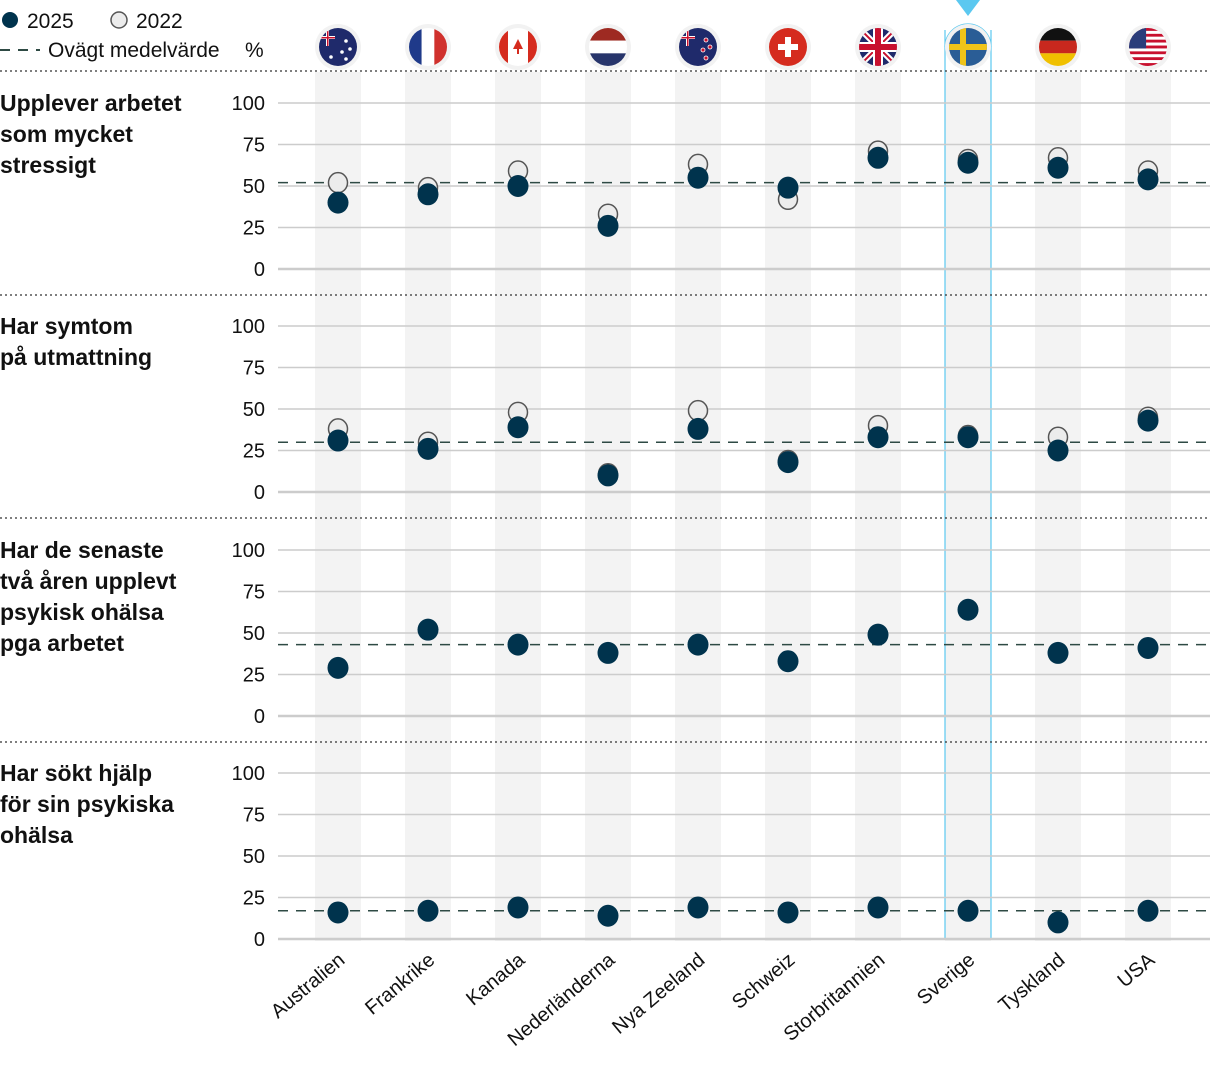  I want to click on switzerland-flag-icon, so click(788, 47).